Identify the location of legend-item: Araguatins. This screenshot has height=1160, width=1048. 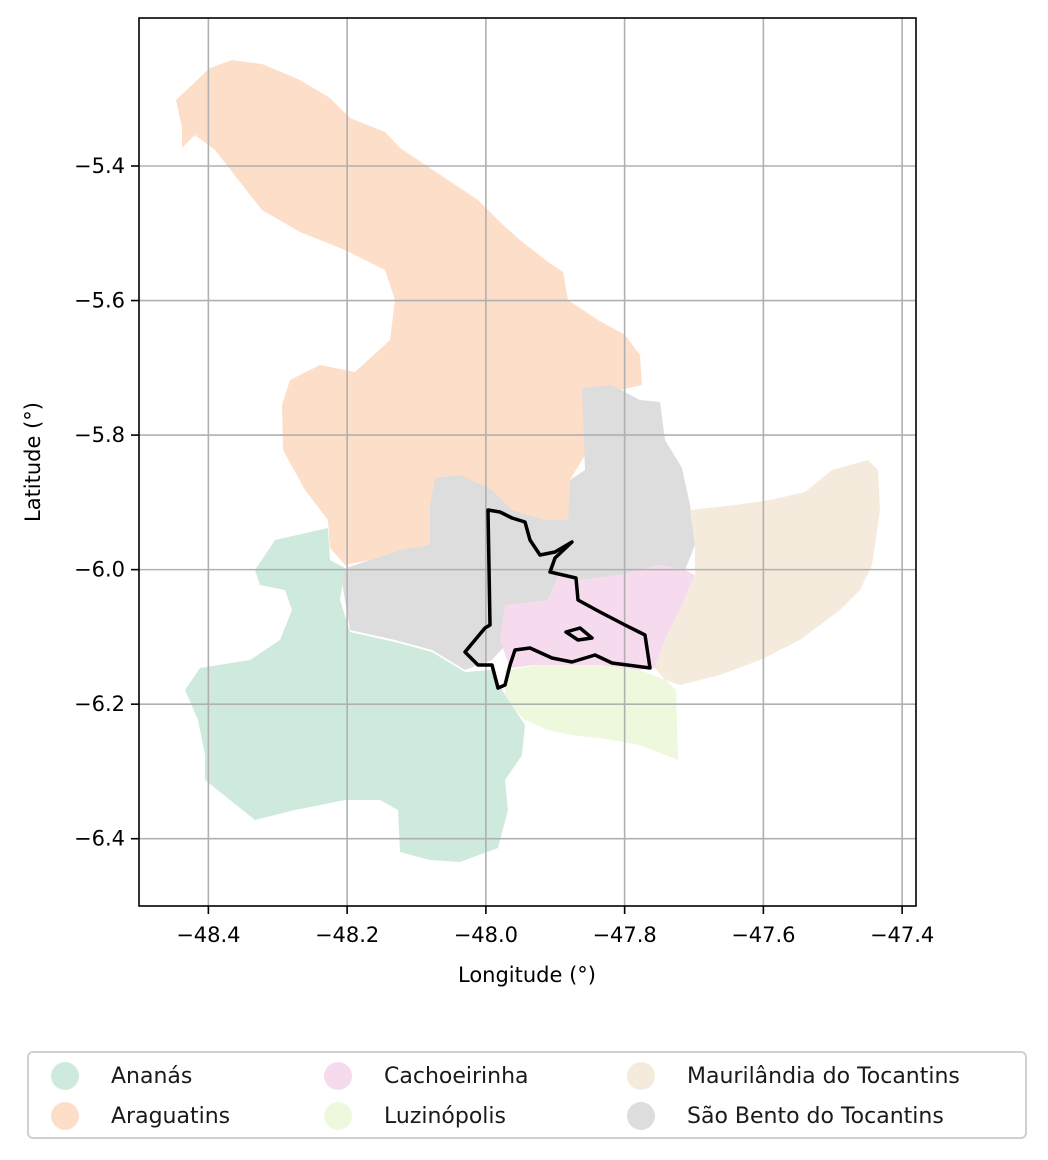
(140, 1116).